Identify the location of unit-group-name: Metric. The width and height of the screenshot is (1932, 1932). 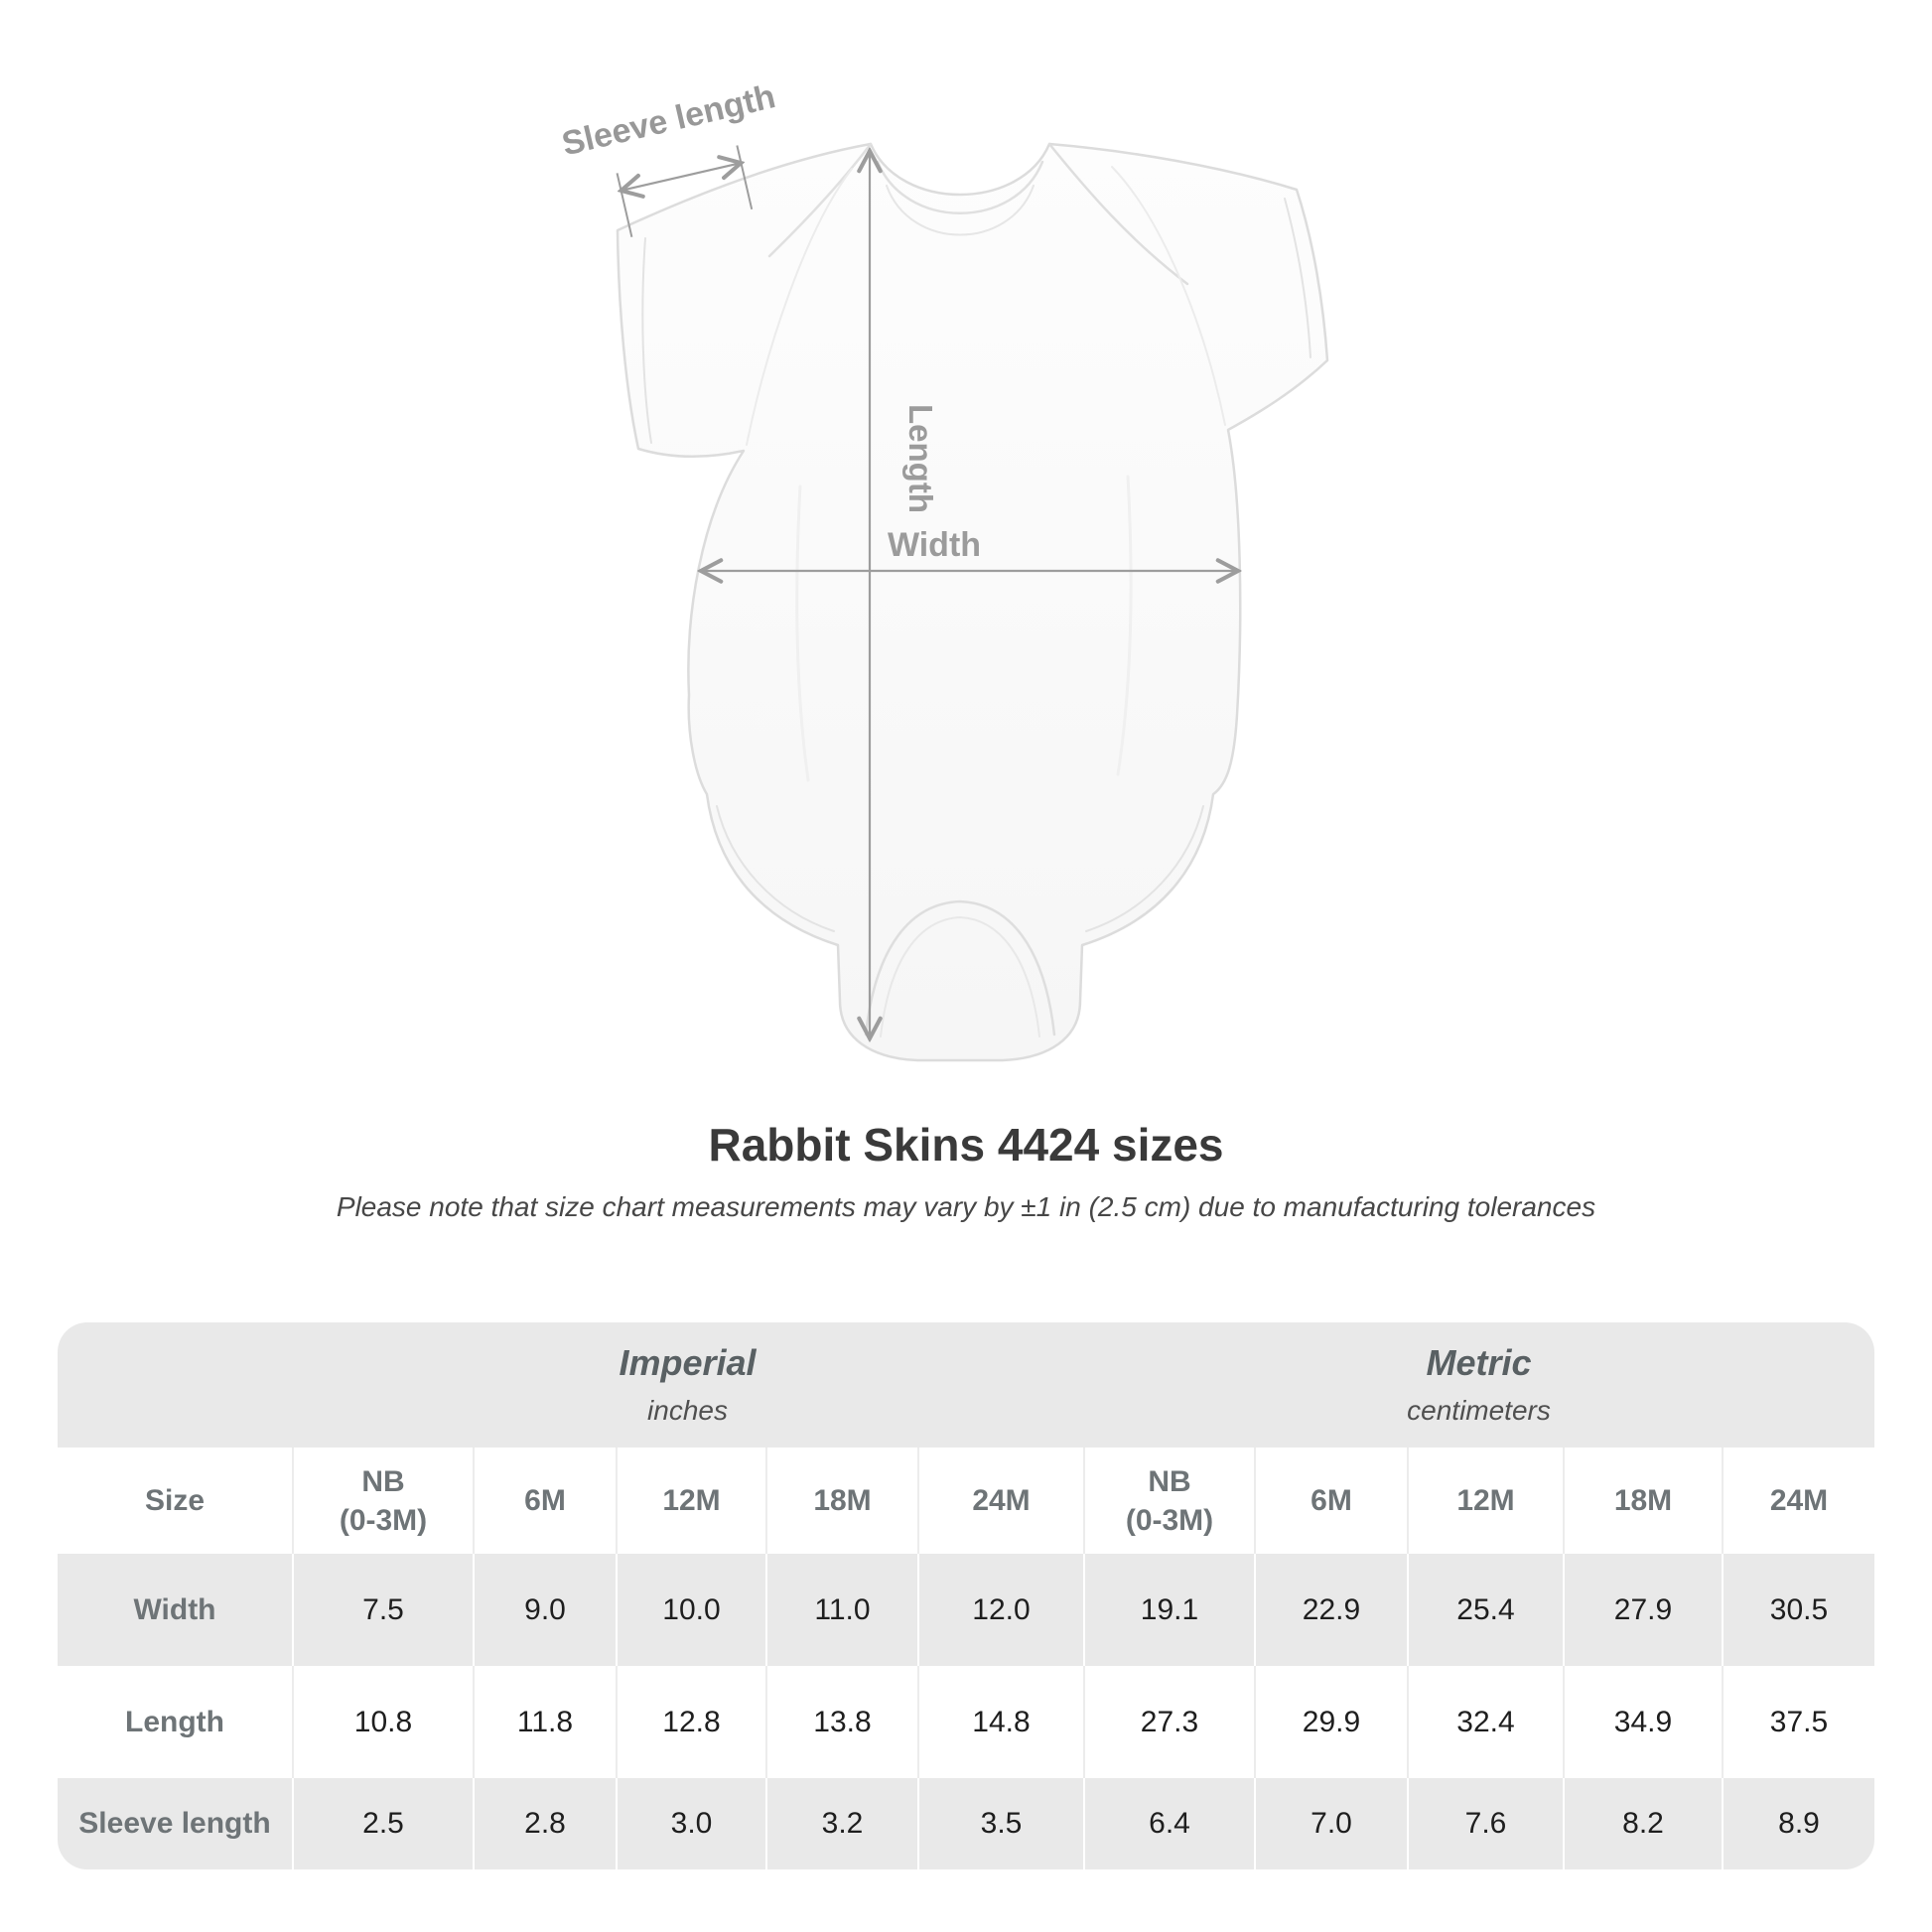
(1479, 1363).